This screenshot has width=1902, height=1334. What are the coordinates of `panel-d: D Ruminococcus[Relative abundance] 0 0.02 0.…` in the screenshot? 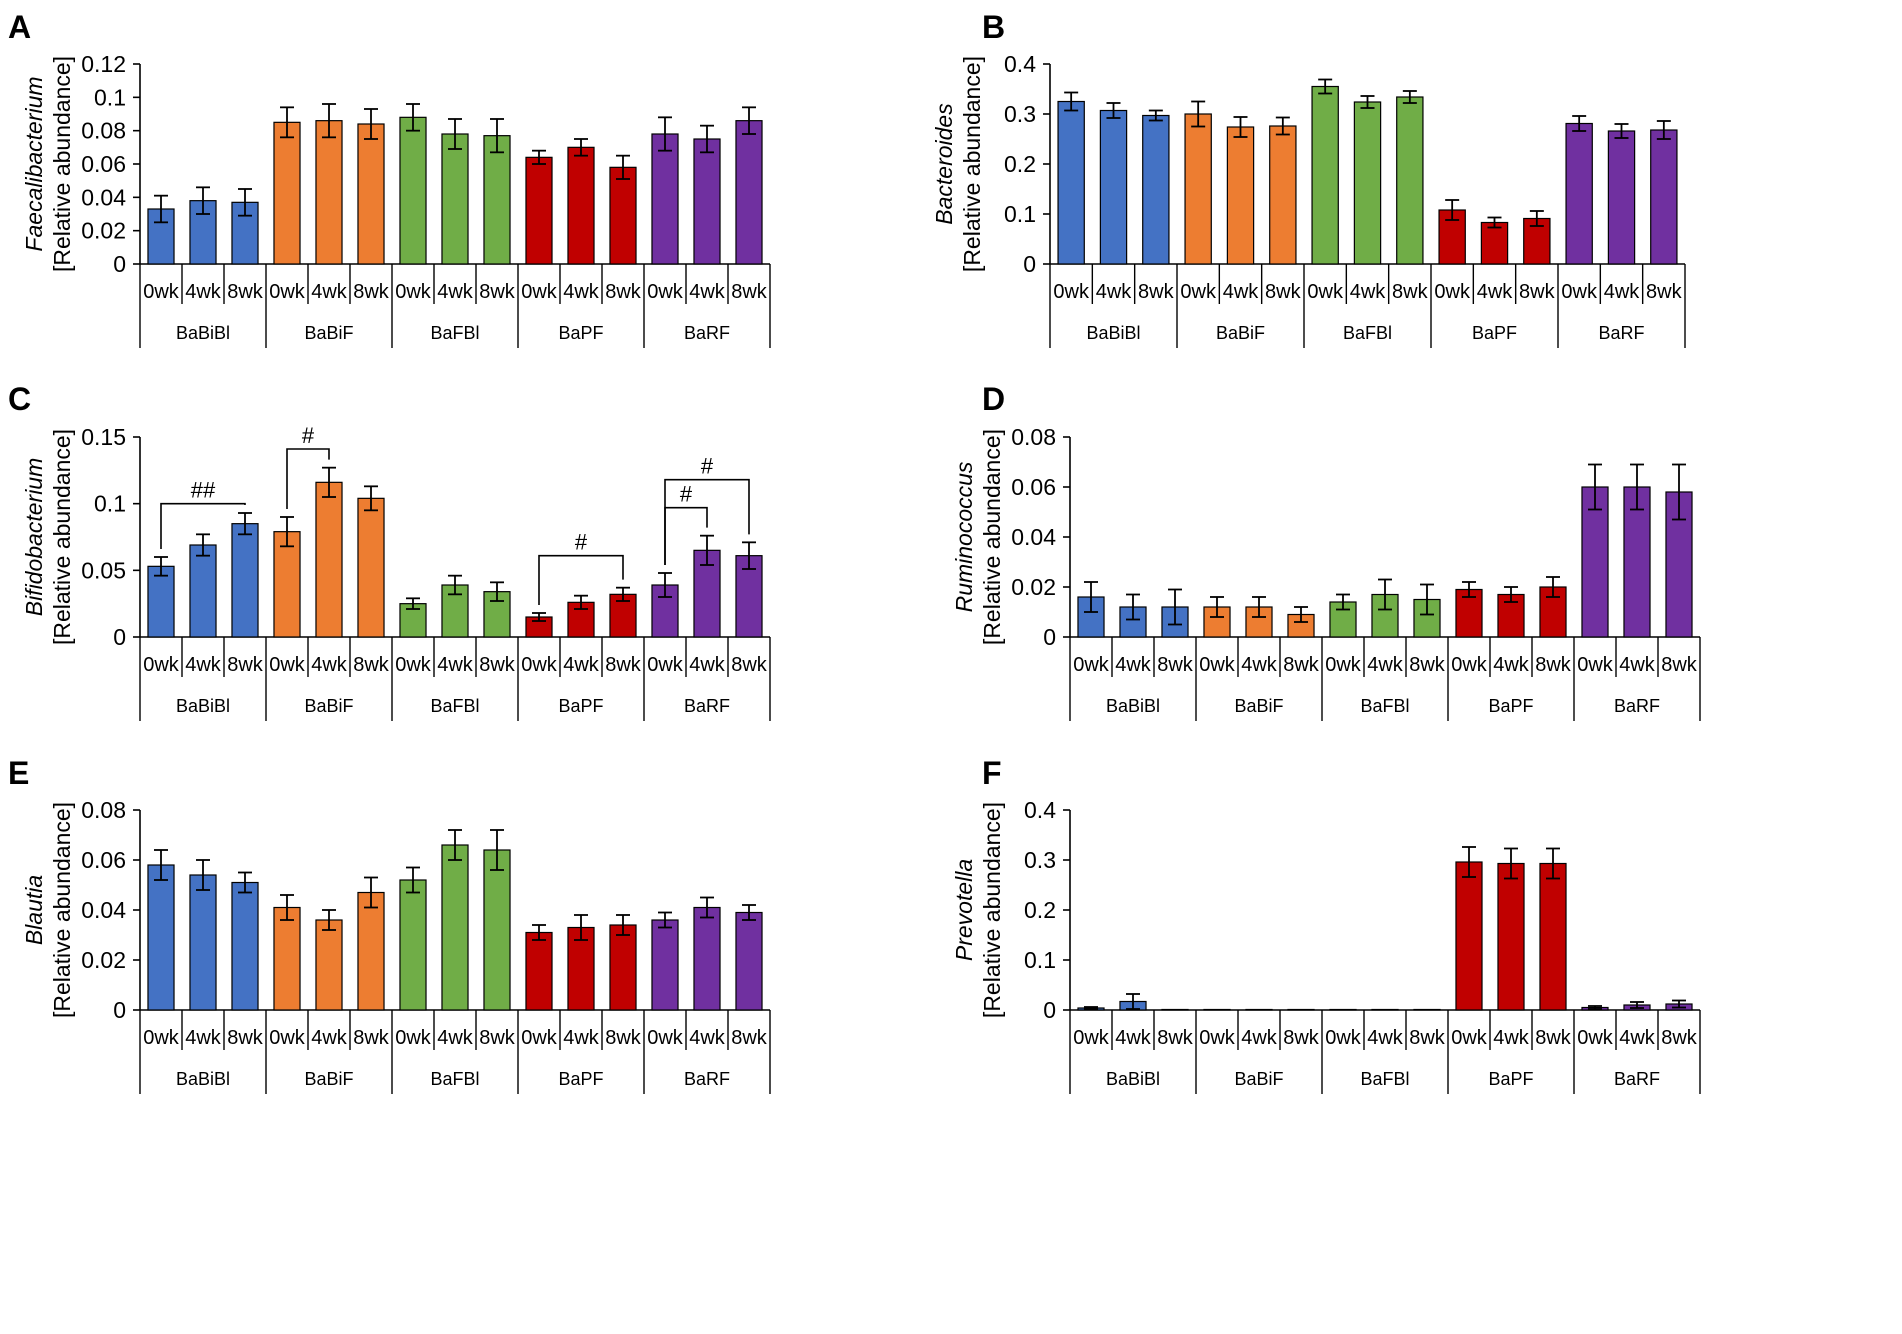 It's located at (1326, 551).